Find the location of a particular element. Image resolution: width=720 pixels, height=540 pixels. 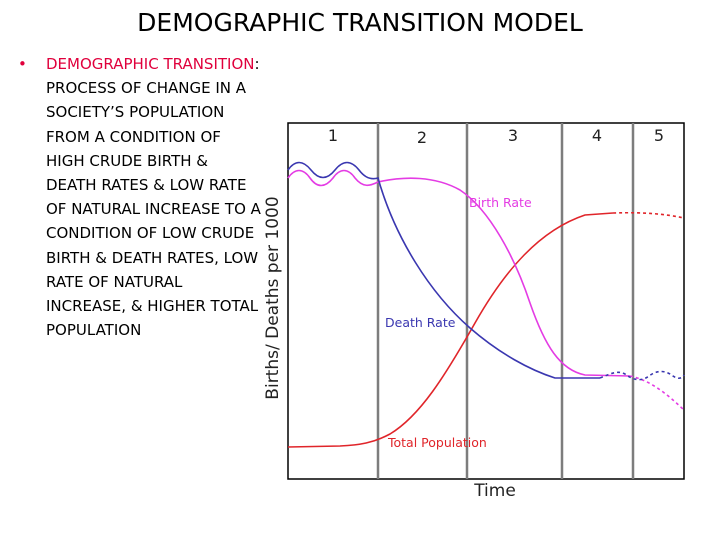

total-population-projection is located at coordinates (648, 215).